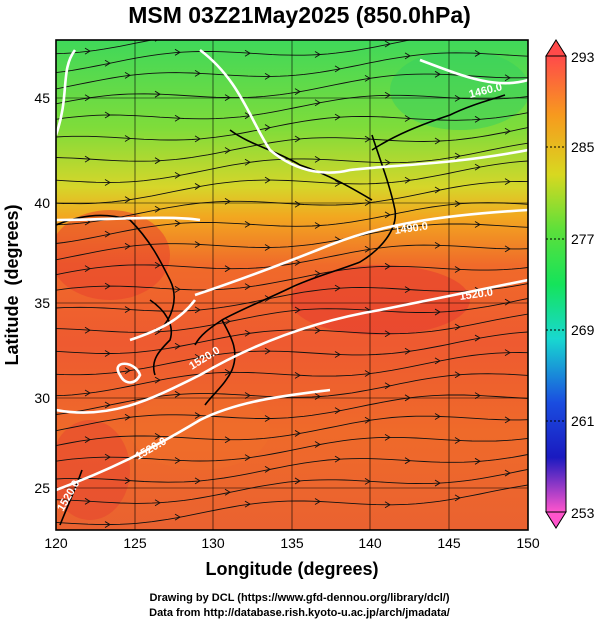 This screenshot has width=599, height=625. I want to click on x-tick-label: 150, so click(528, 543).